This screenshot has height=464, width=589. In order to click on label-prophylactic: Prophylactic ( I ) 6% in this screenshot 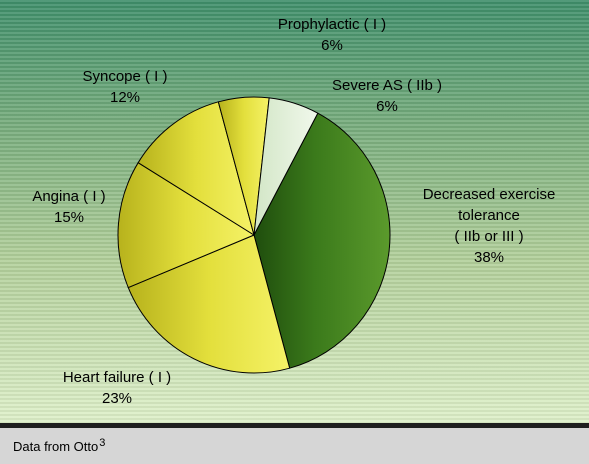, I will do `click(332, 35)`.